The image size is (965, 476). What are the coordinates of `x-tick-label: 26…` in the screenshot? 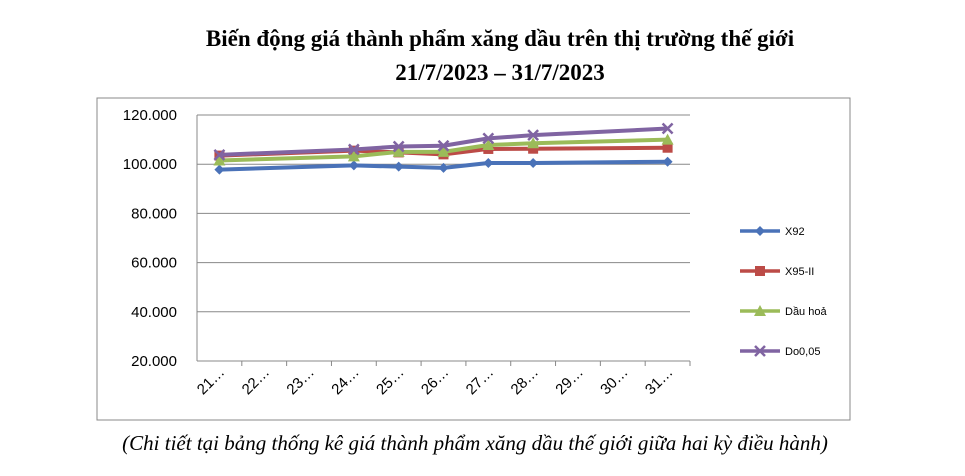 It's located at (435, 381).